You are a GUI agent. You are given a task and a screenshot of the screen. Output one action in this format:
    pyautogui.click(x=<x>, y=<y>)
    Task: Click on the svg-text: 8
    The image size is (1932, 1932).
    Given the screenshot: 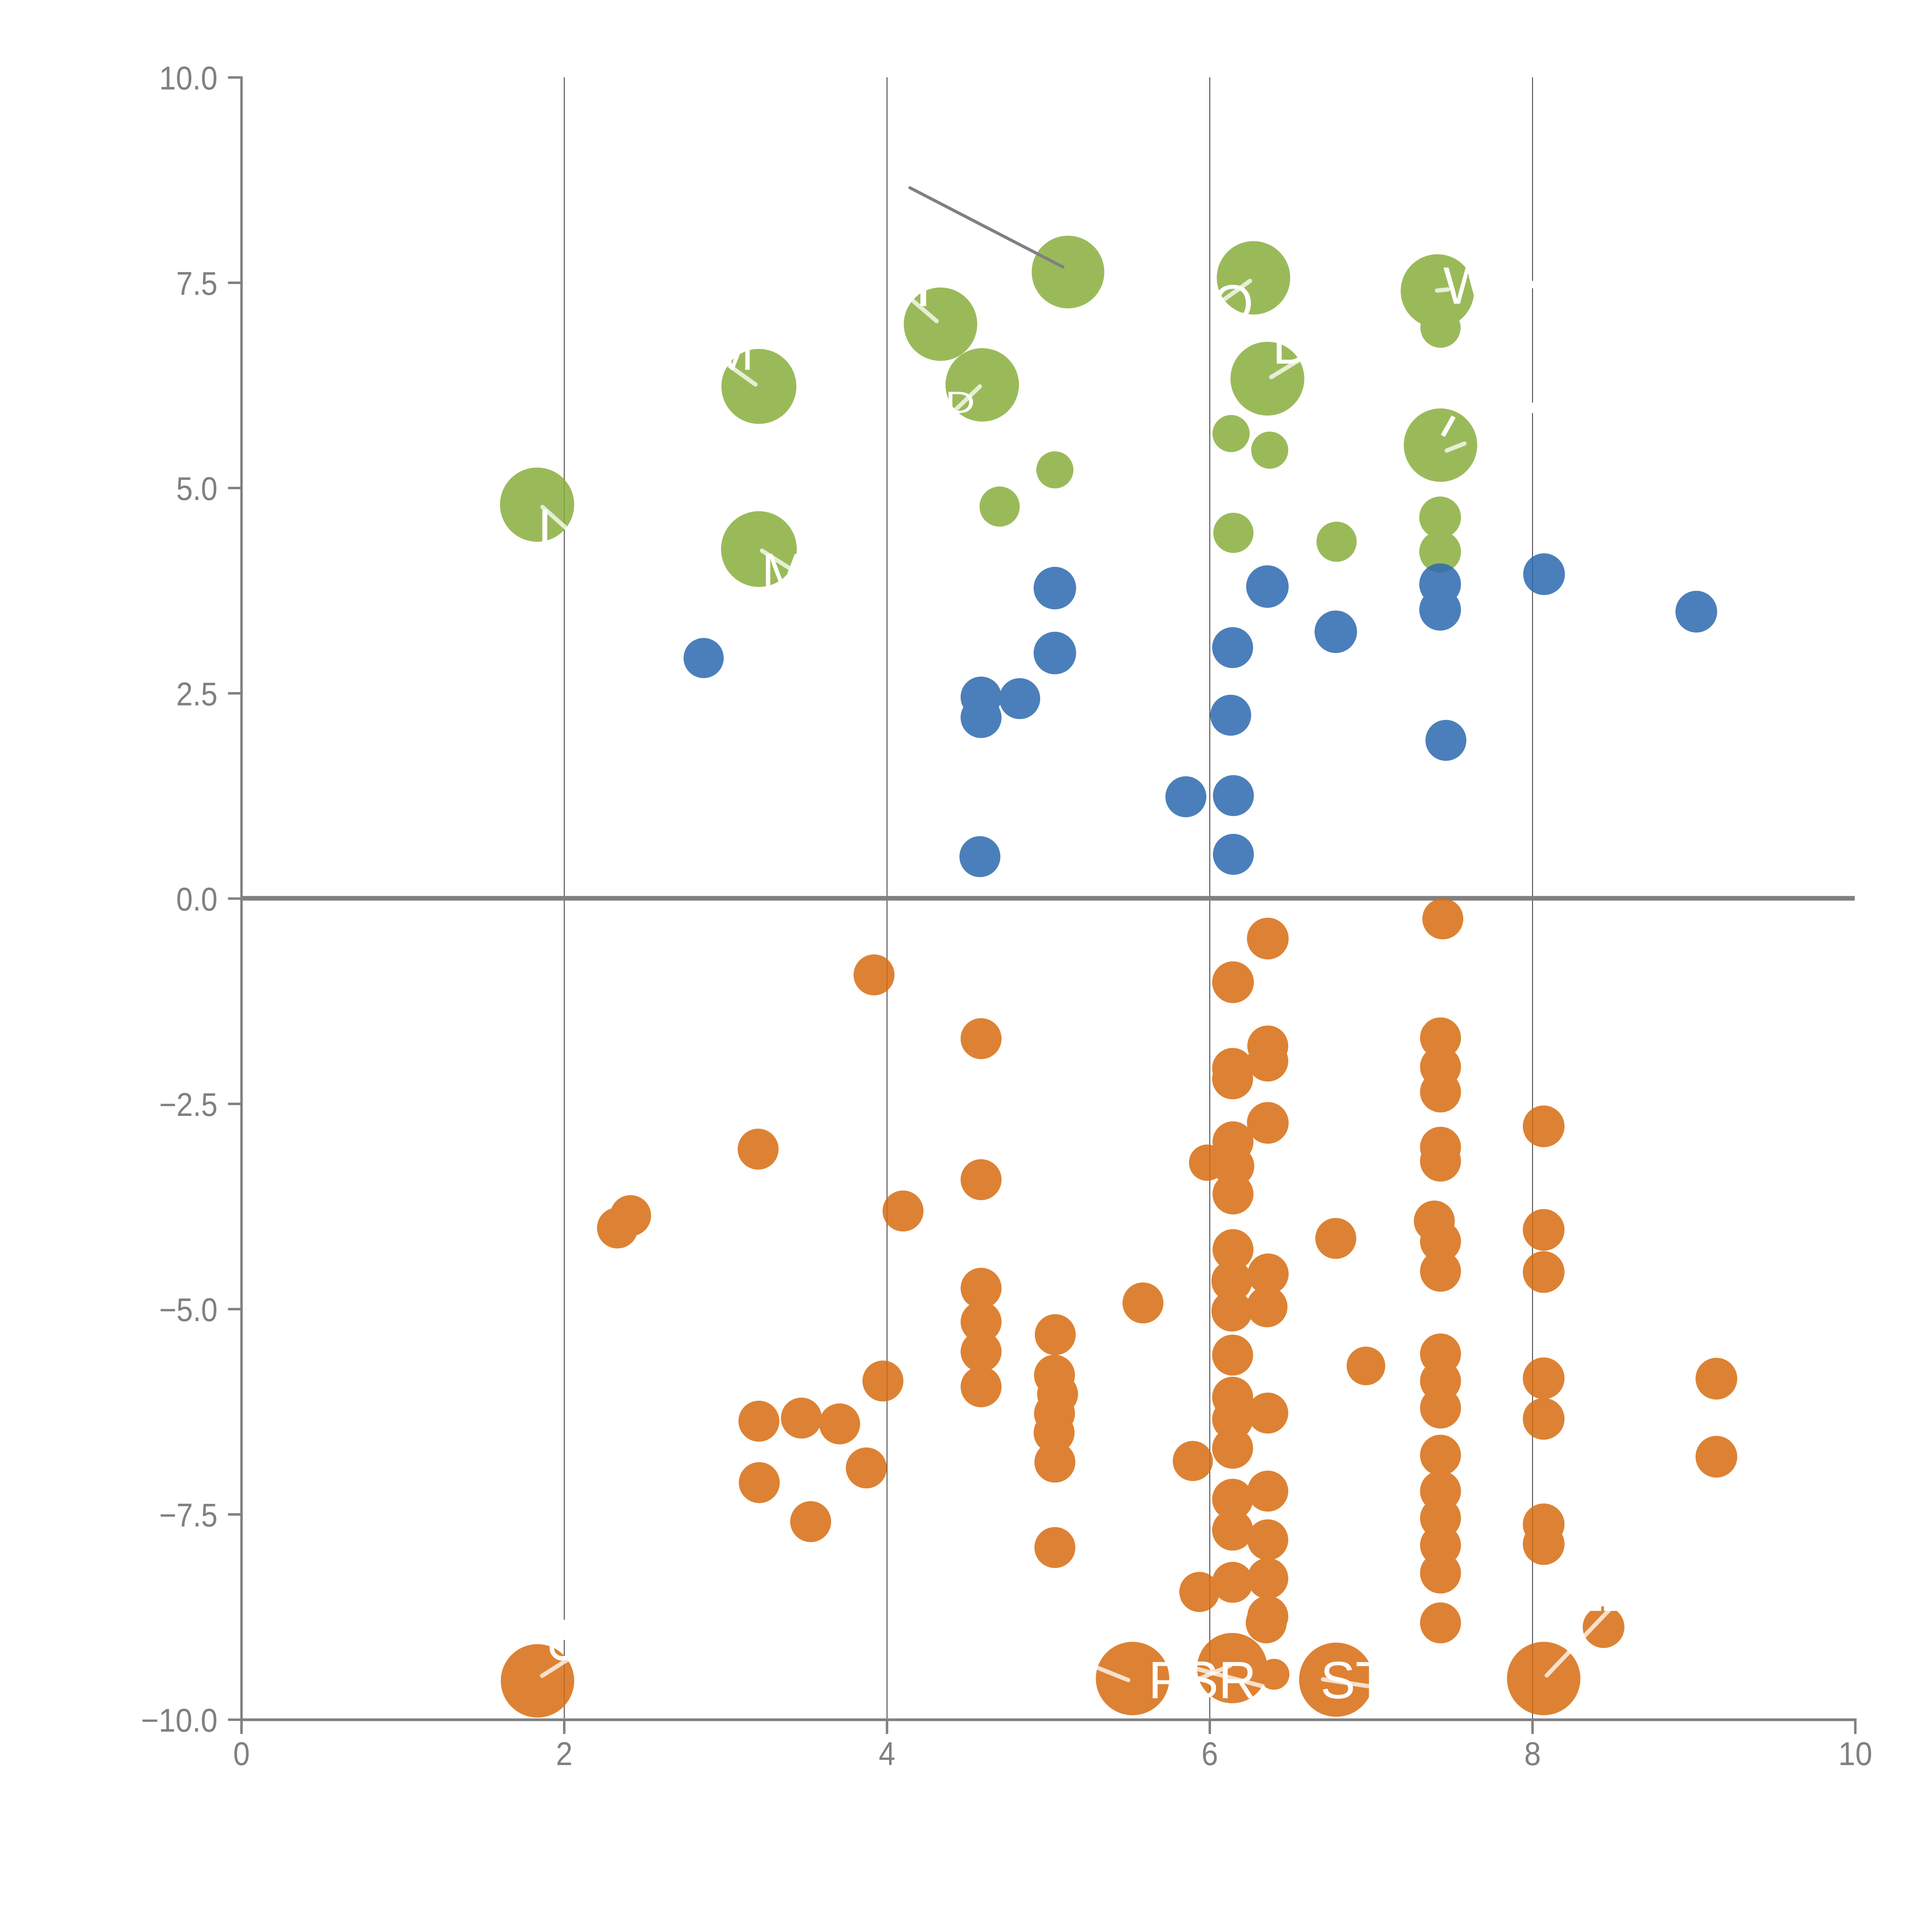 What is the action you would take?
    pyautogui.click(x=1532, y=1754)
    